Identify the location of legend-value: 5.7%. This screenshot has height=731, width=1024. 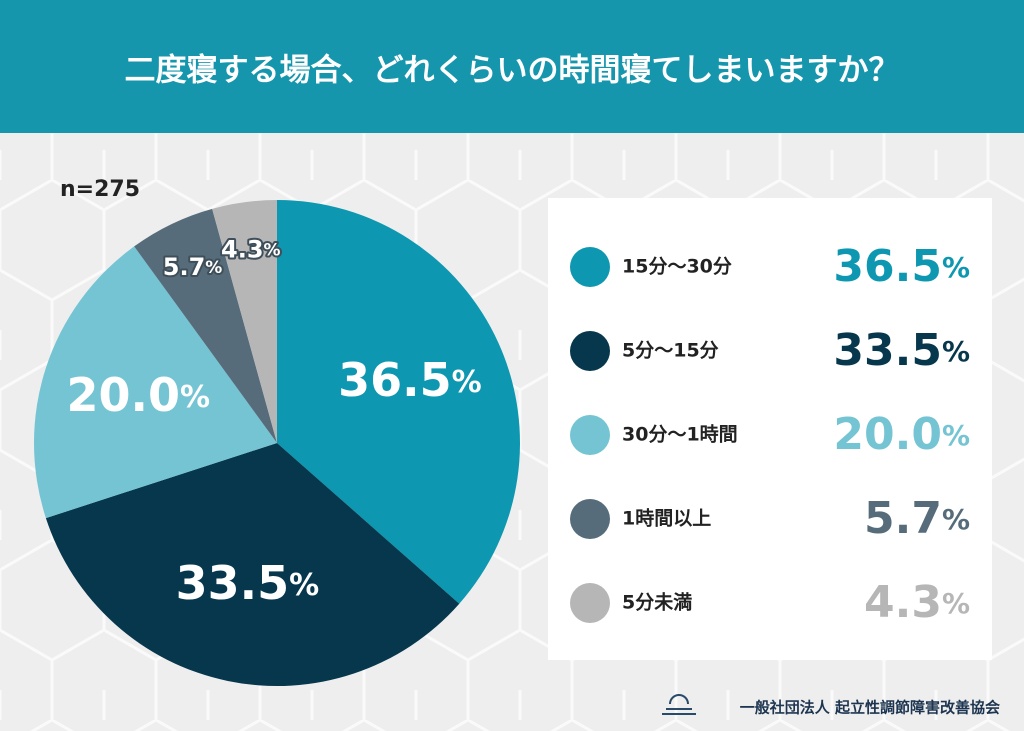
(917, 518).